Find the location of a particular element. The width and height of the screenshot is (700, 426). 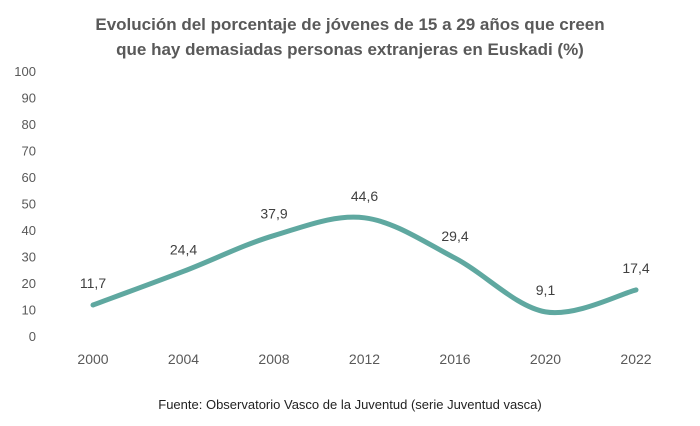

y-tick-label: 10 is located at coordinates (29, 310).